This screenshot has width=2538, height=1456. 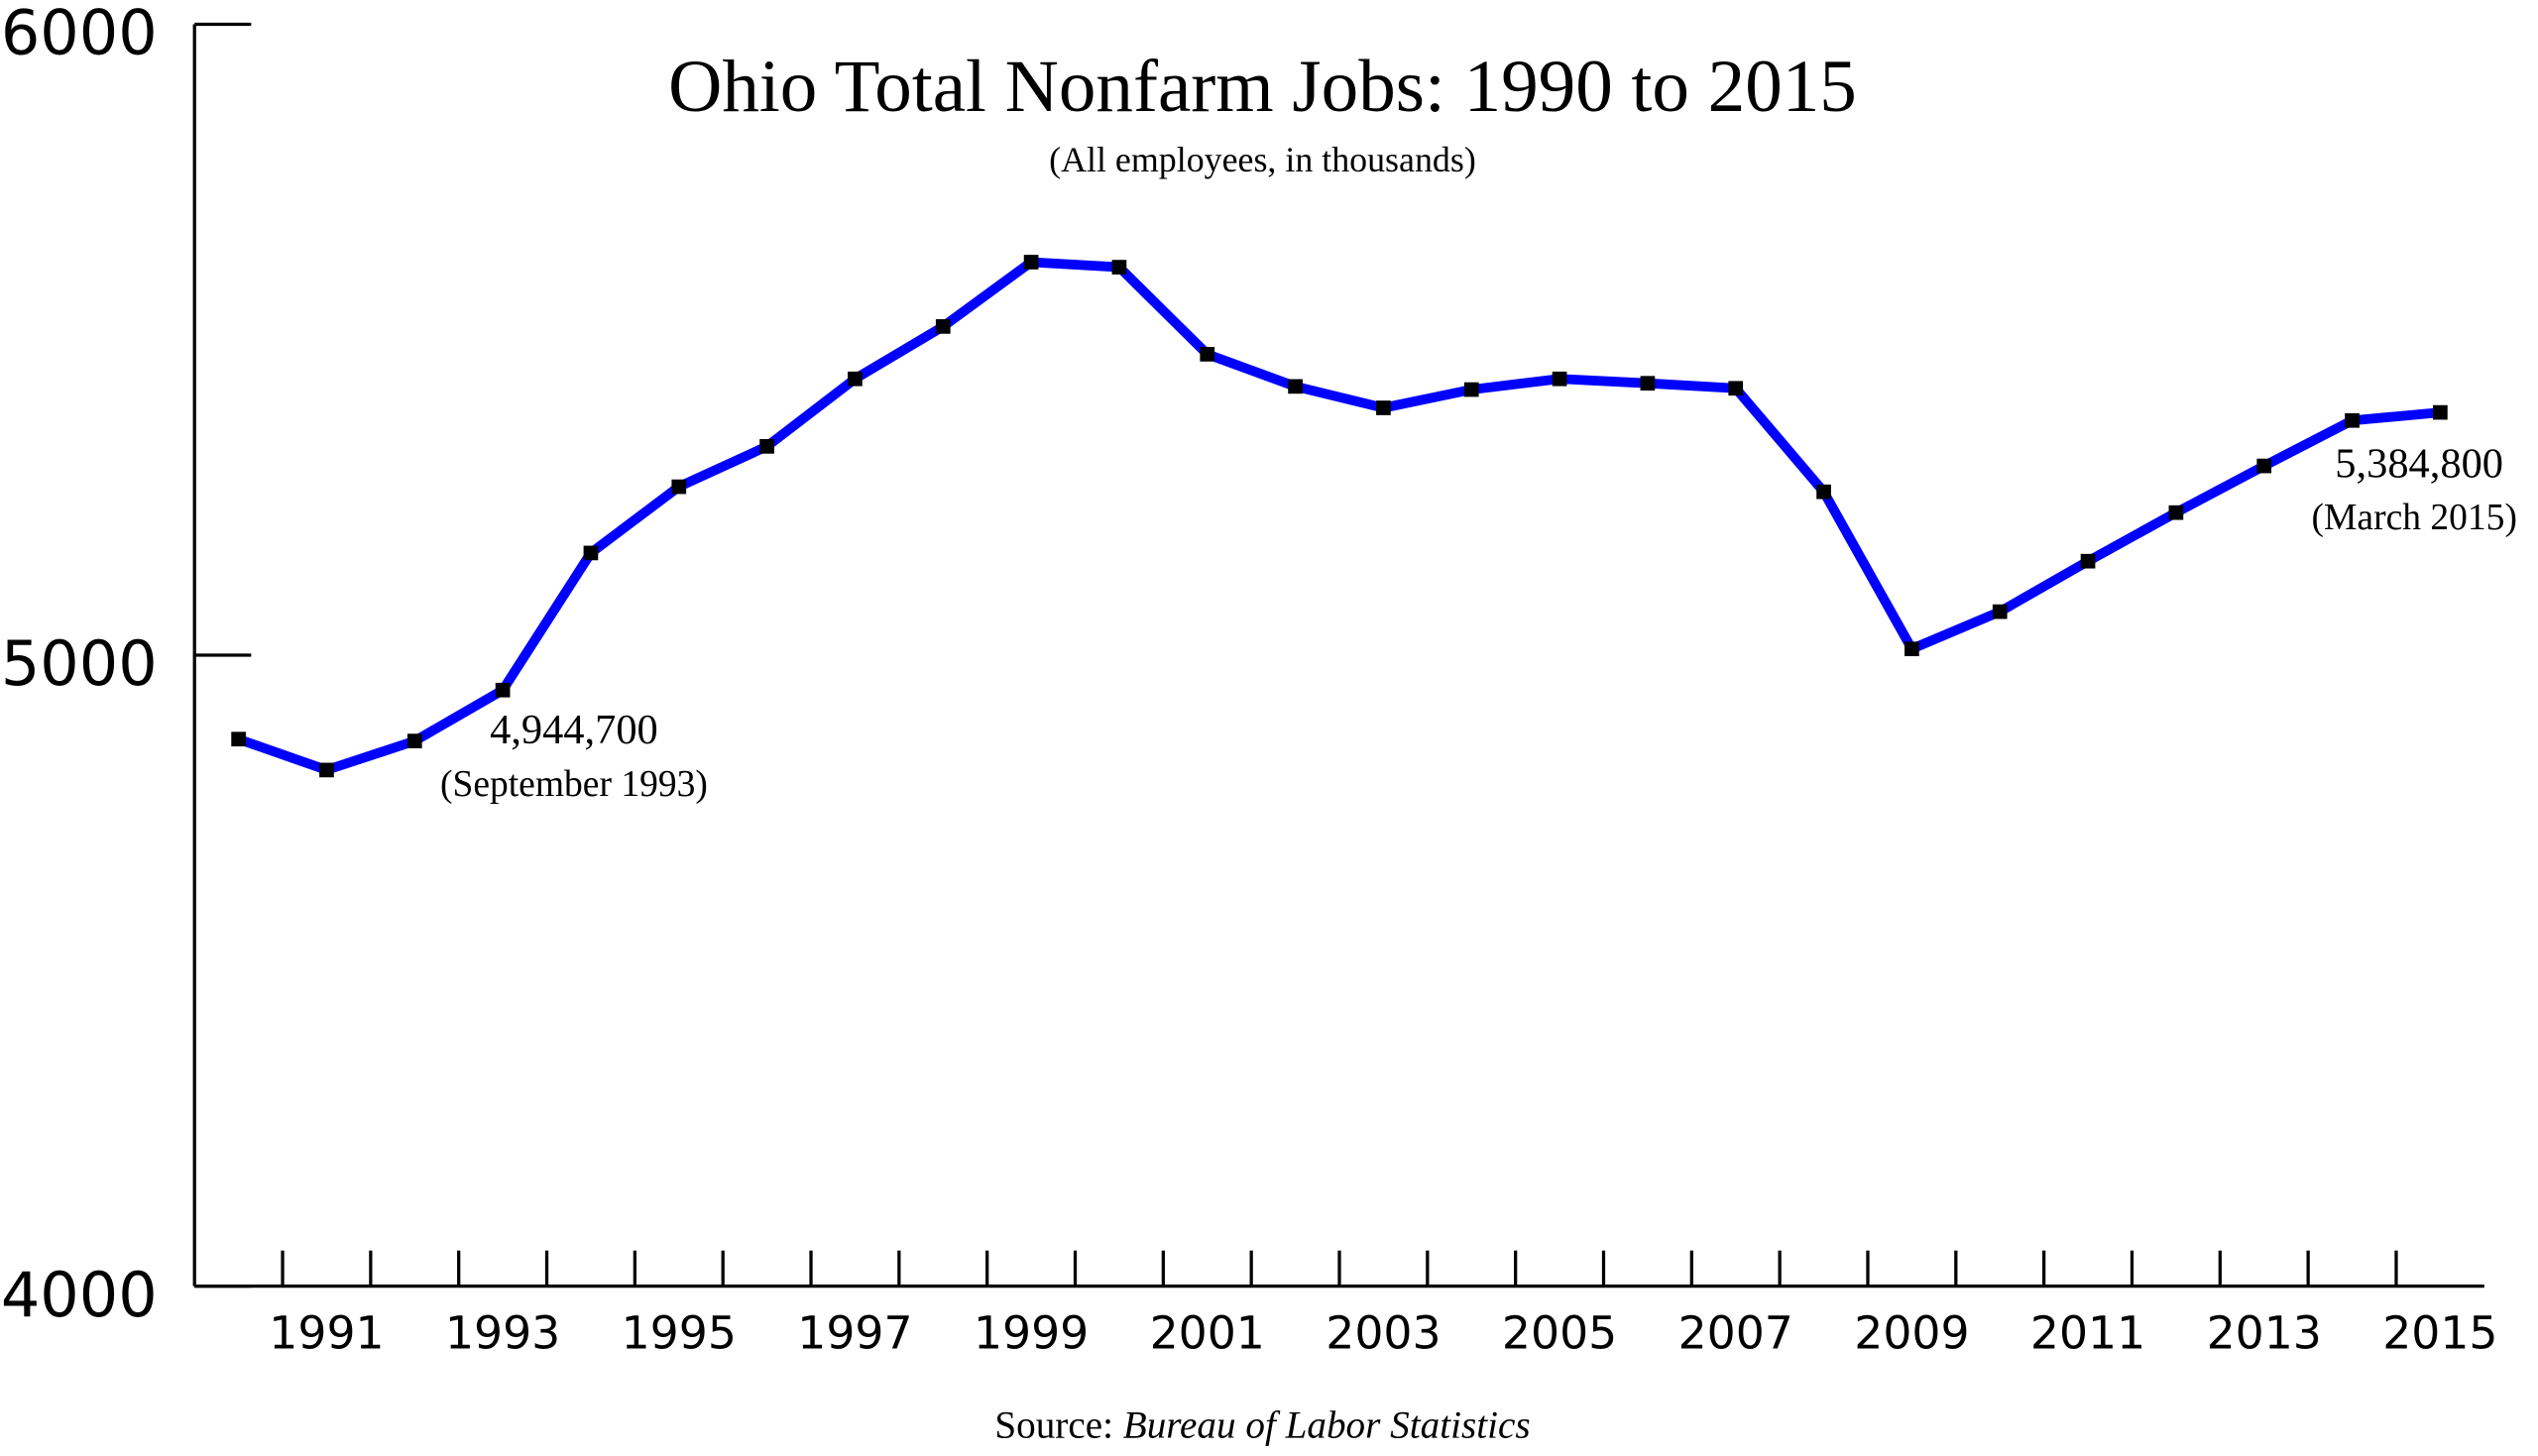 What do you see at coordinates (2087, 1333) in the screenshot?
I see `x-tick-label: 2011` at bounding box center [2087, 1333].